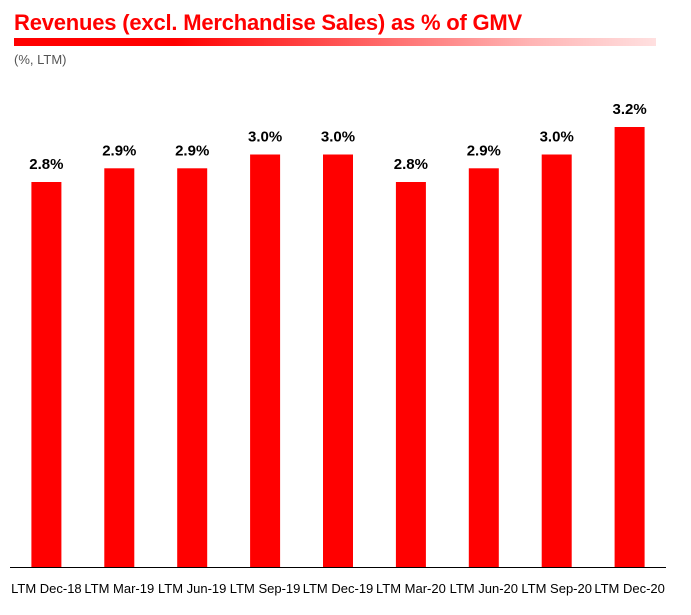 This screenshot has width=691, height=615. What do you see at coordinates (119, 588) in the screenshot?
I see `x-tick-label: LTM Mar-19` at bounding box center [119, 588].